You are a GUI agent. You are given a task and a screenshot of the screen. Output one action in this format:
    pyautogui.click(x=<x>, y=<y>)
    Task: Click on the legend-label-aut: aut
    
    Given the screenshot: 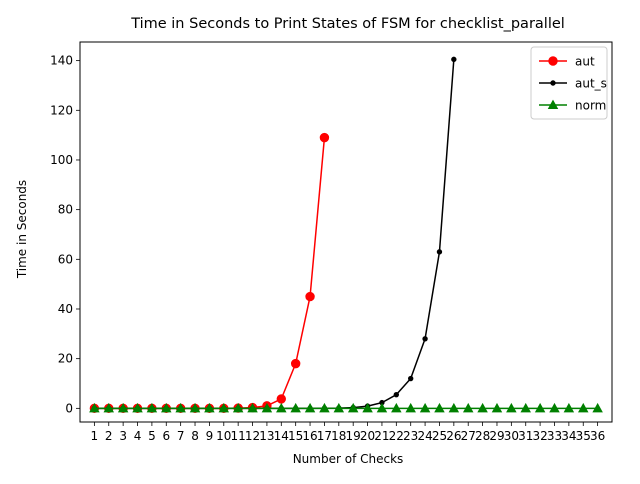 What is the action you would take?
    pyautogui.click(x=585, y=62)
    